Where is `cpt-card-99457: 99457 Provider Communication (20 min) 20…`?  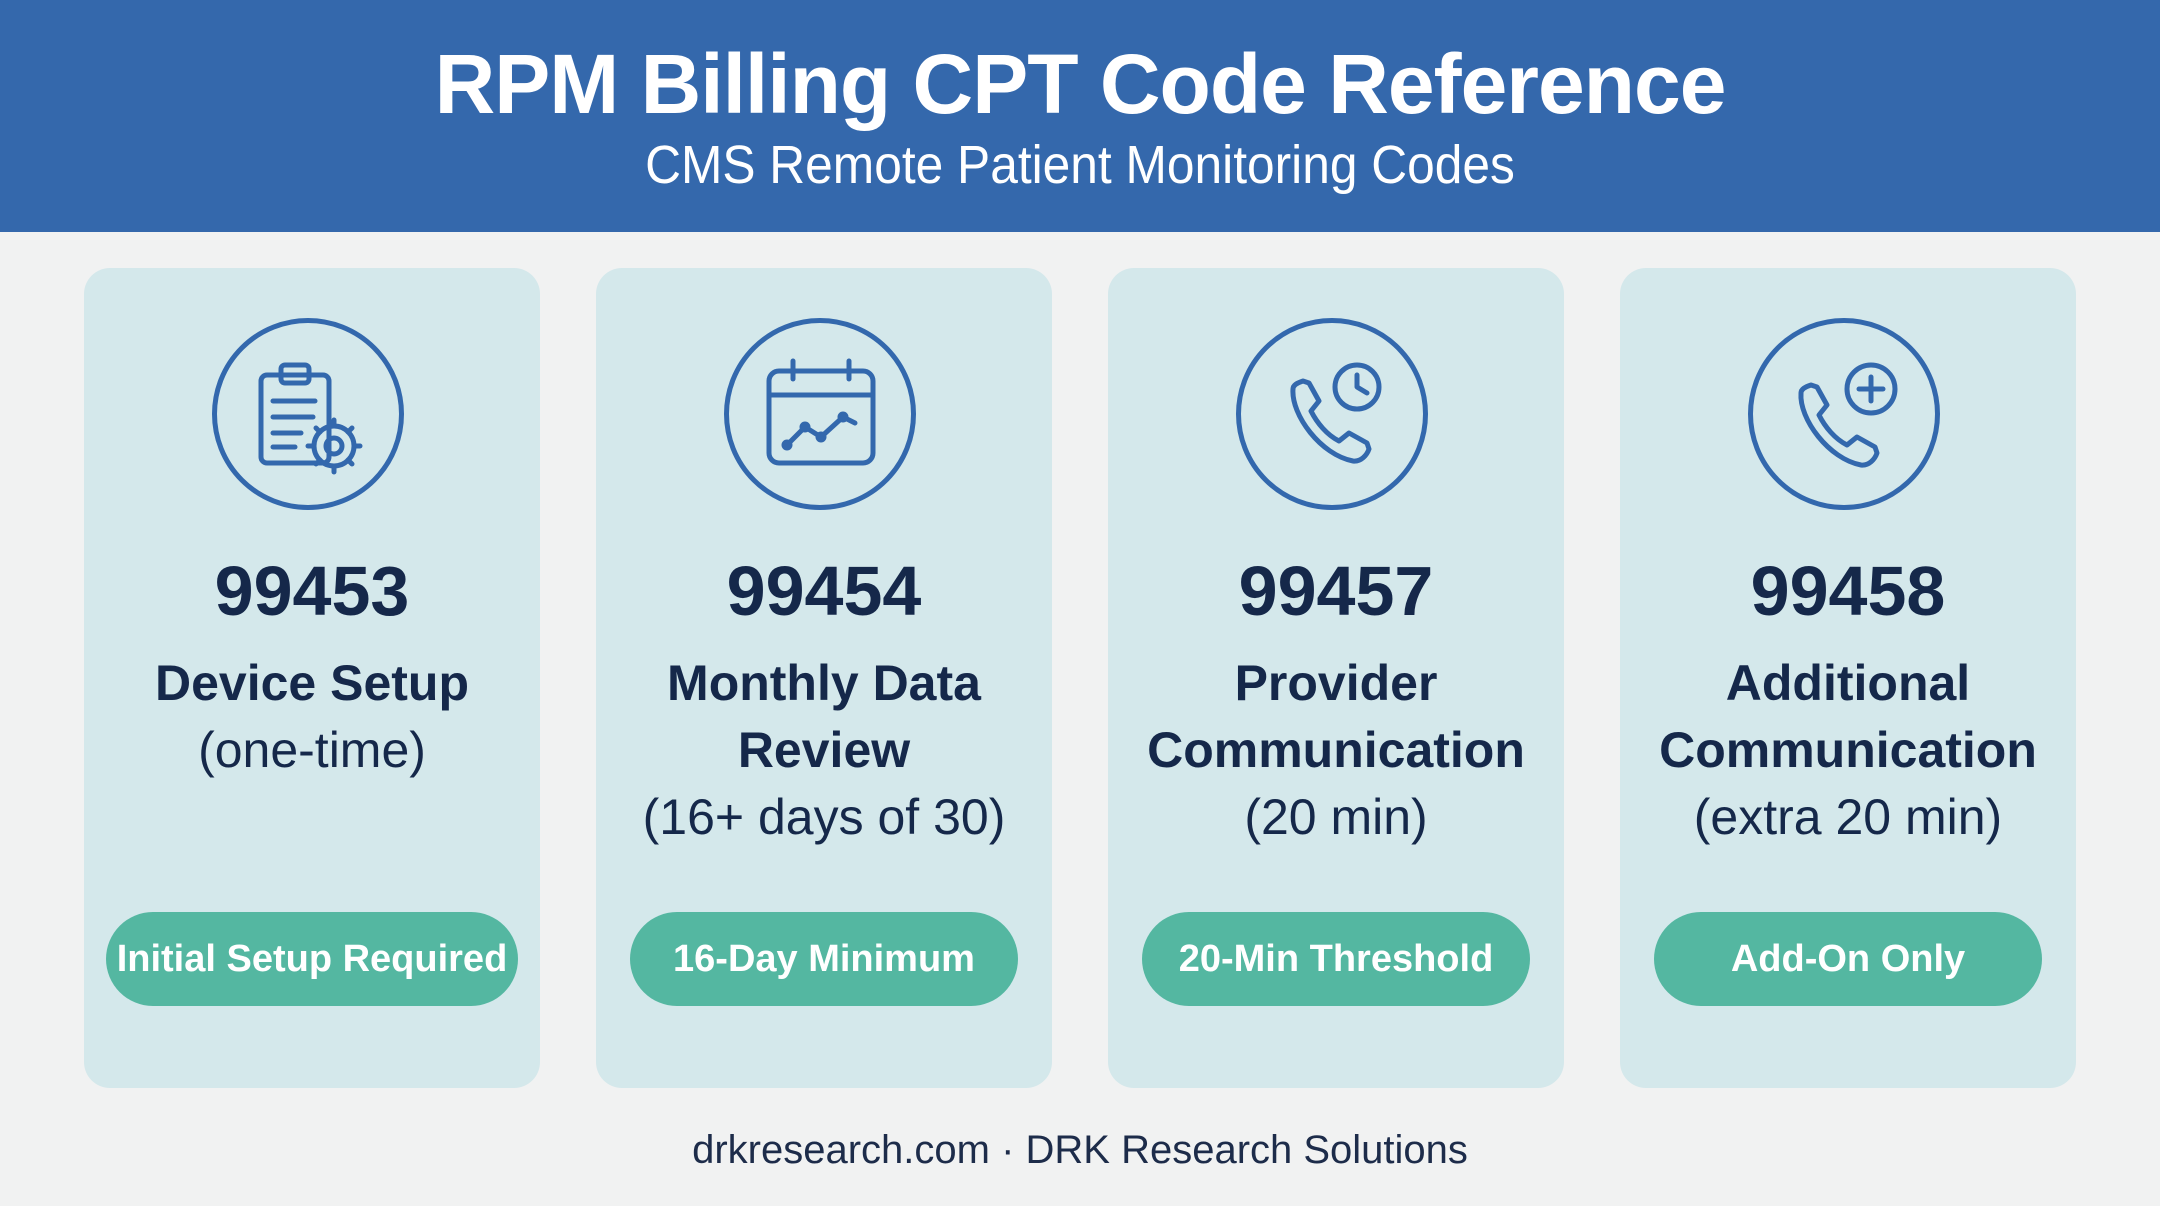 cpt-card-99457: 99457 Provider Communication (20 min) 20… is located at coordinates (1336, 678).